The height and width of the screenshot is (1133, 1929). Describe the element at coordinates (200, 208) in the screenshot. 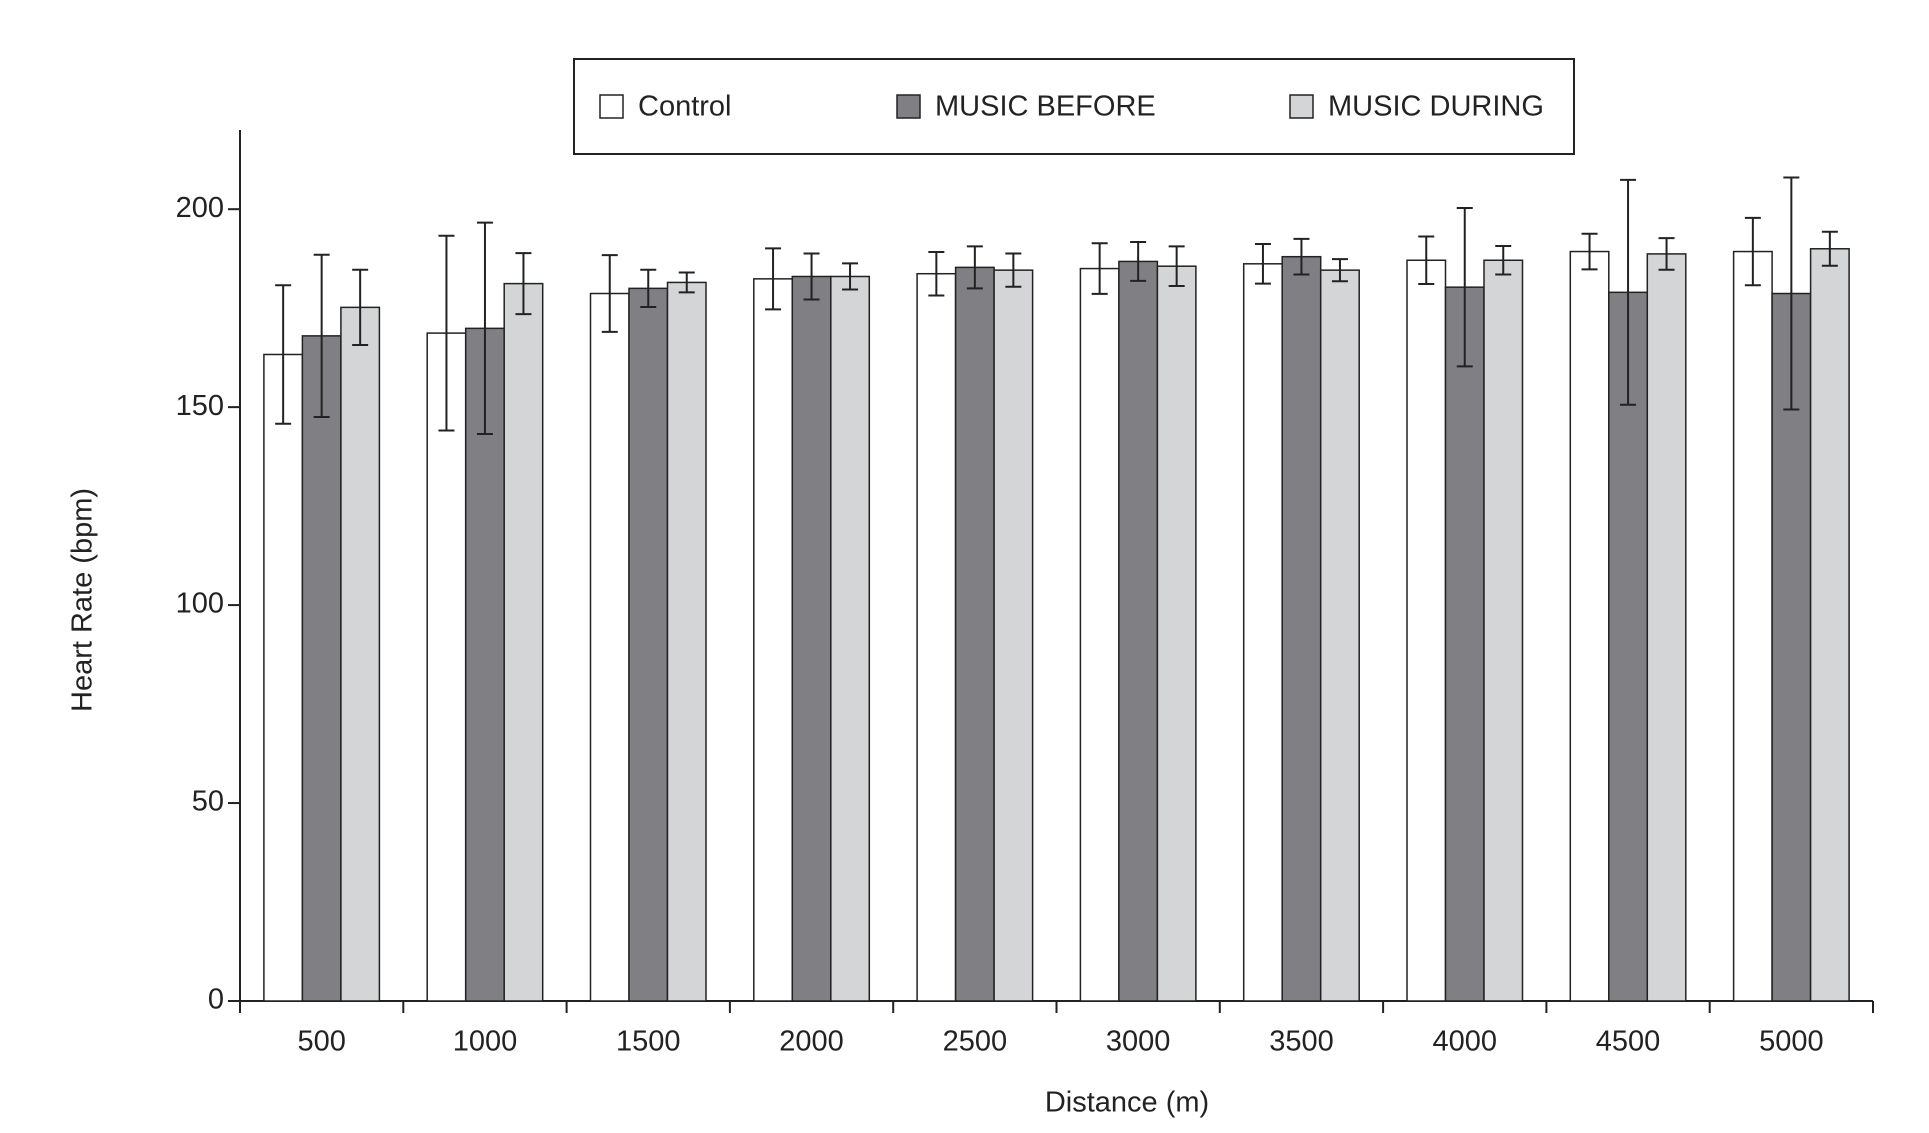

I see `y-tick-label: 200` at that location.